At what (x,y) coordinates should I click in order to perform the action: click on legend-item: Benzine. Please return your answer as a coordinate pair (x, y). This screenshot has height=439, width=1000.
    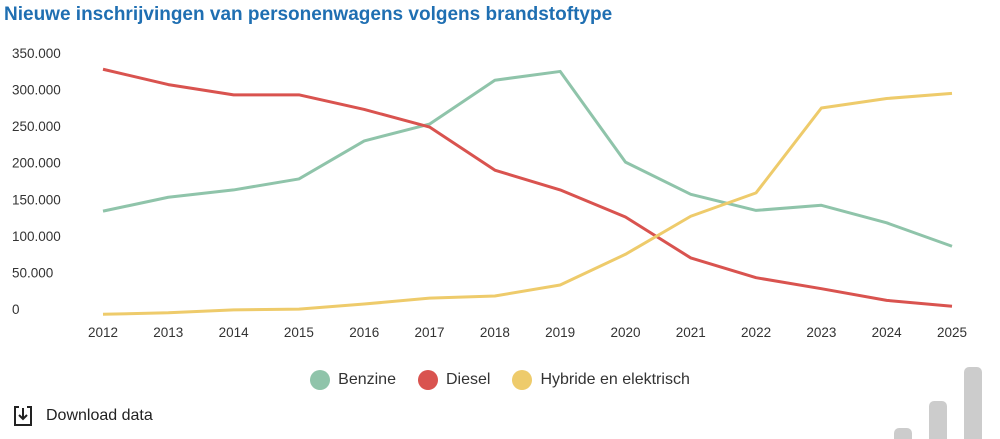
    Looking at the image, I should click on (353, 380).